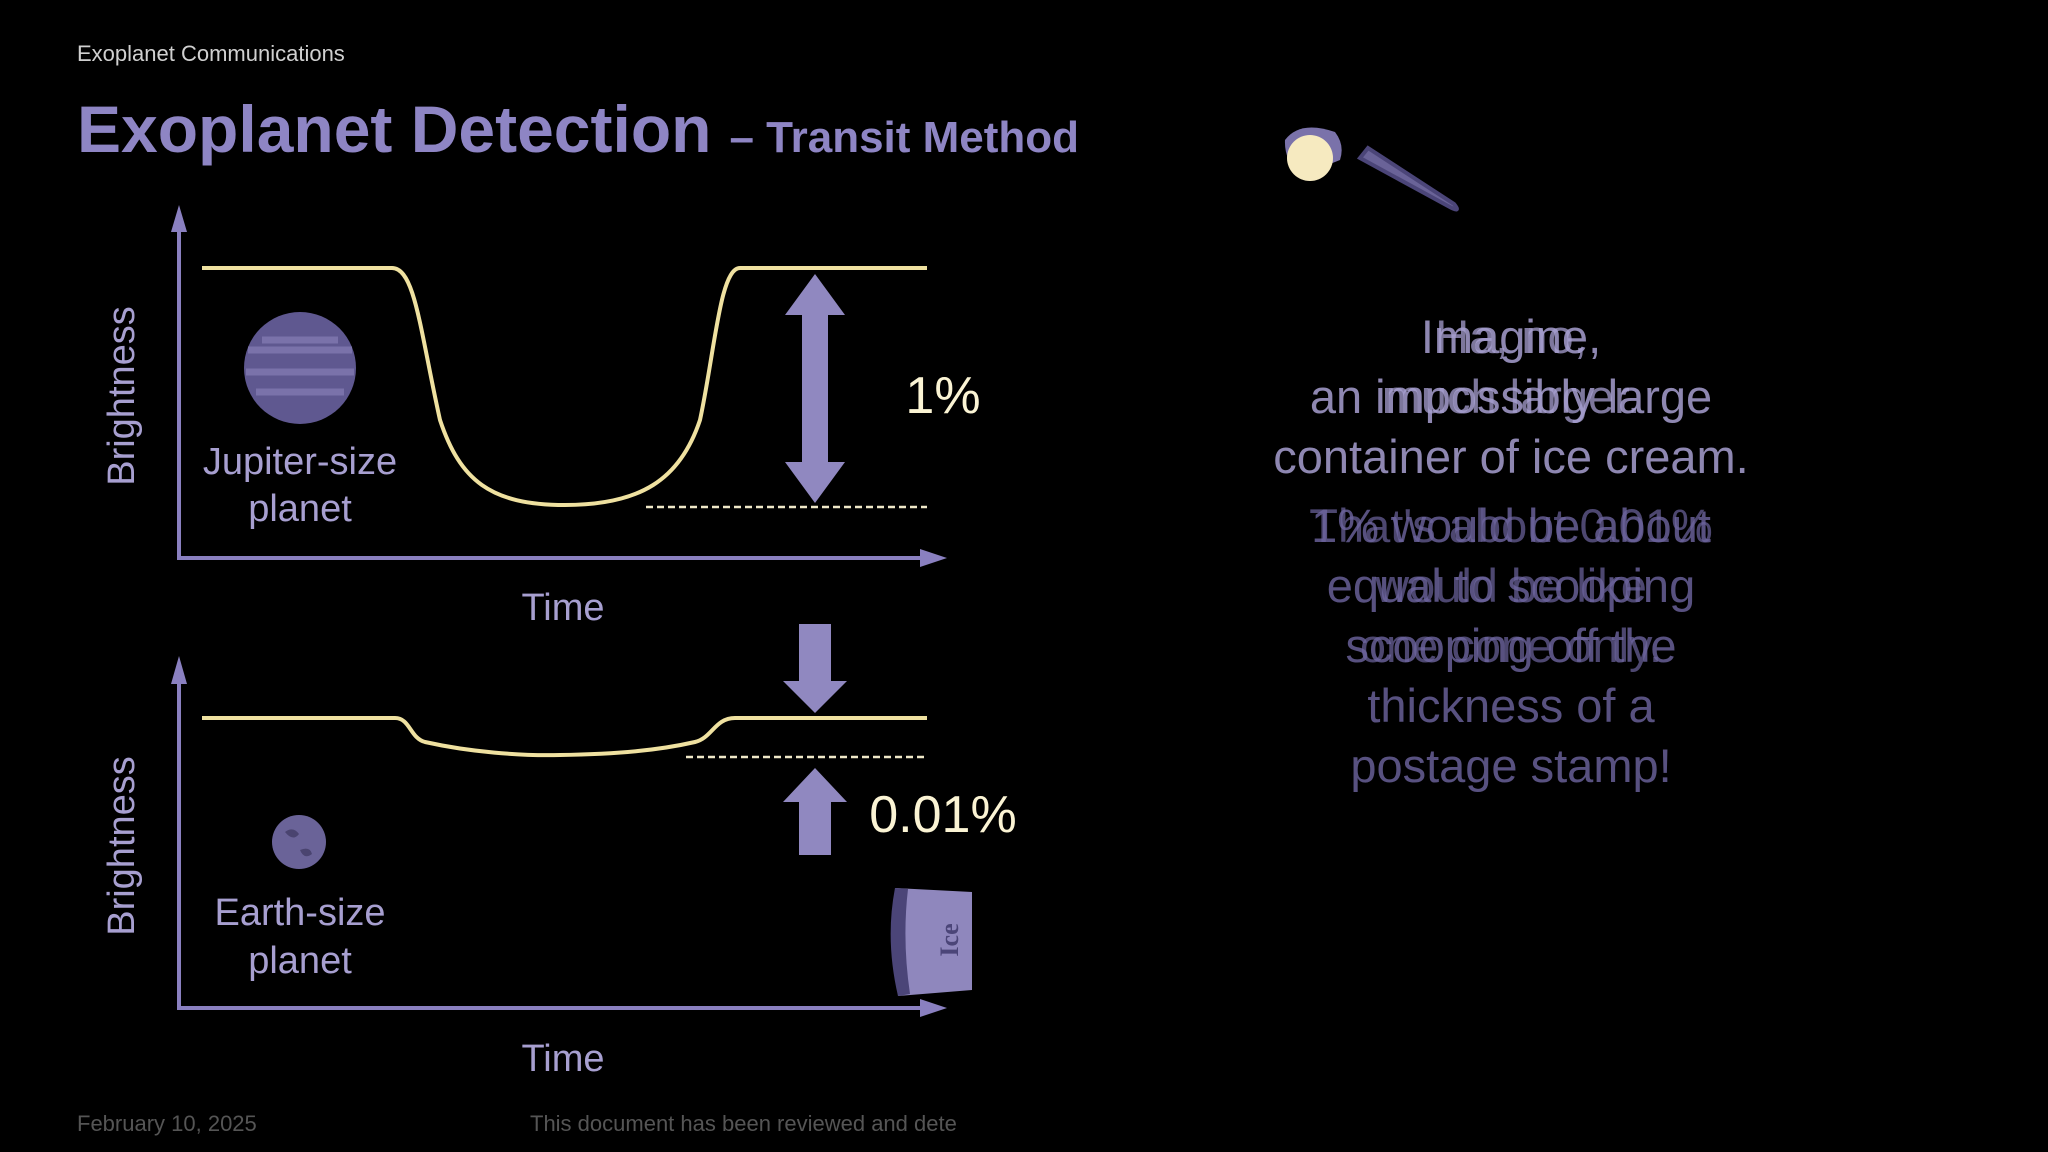  What do you see at coordinates (942, 815) in the screenshot?
I see `change-label: 0.01%` at bounding box center [942, 815].